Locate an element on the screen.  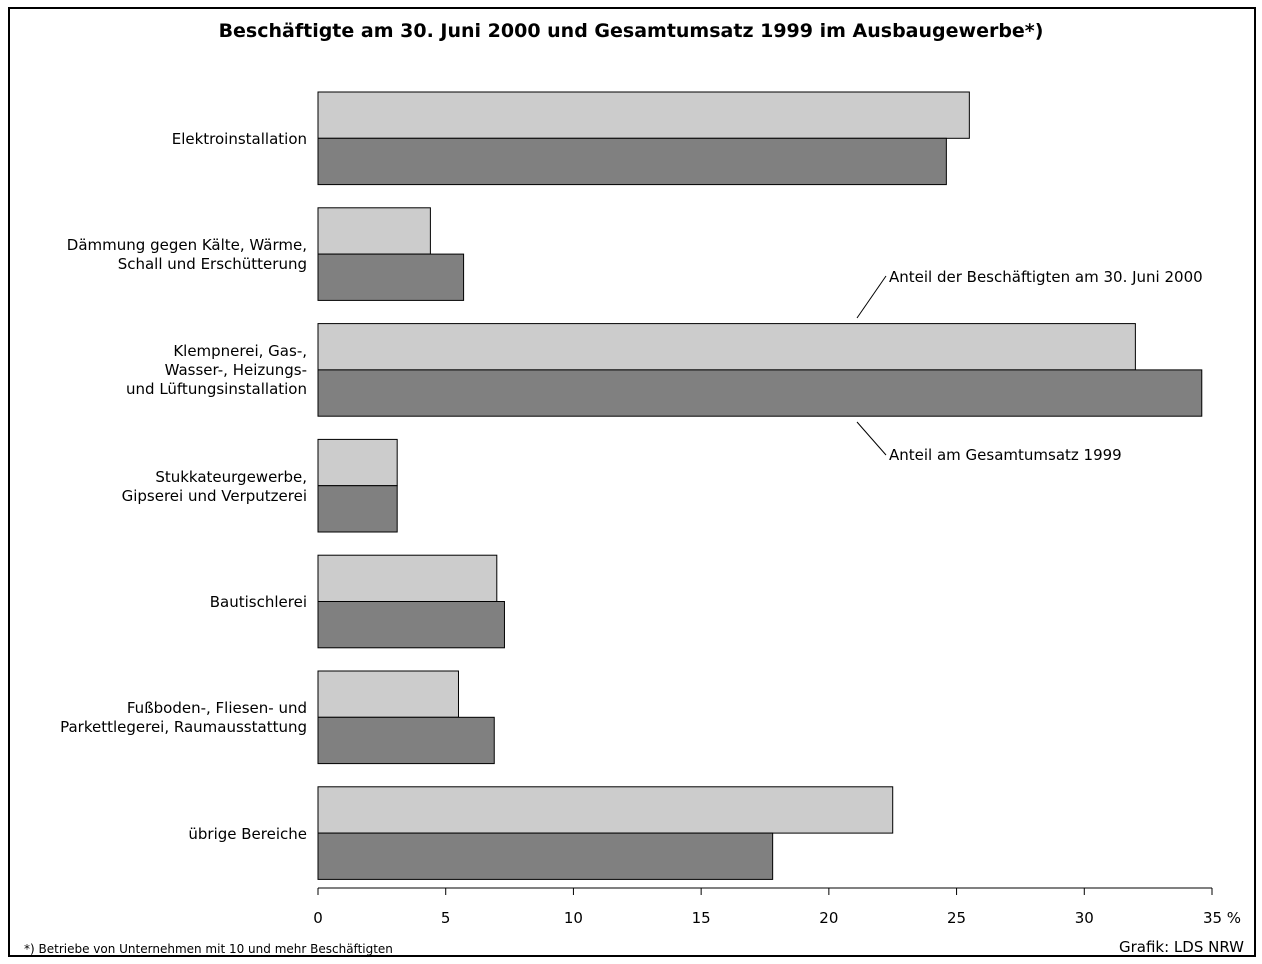
x-tick-label-20: 20 is located at coordinates (829, 918).